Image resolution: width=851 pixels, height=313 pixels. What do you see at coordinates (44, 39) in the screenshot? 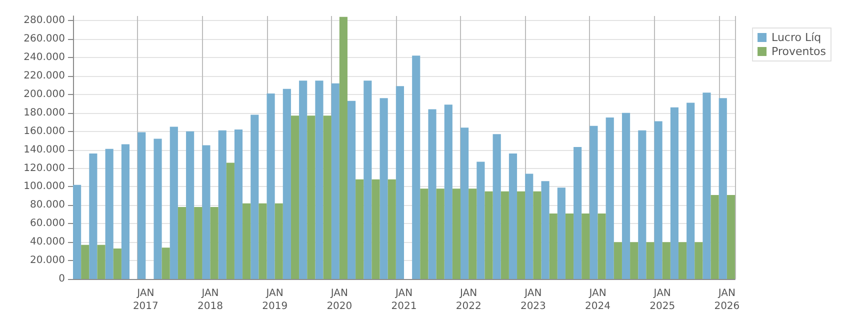
I see `y-tick-label: 260.000` at bounding box center [44, 39].